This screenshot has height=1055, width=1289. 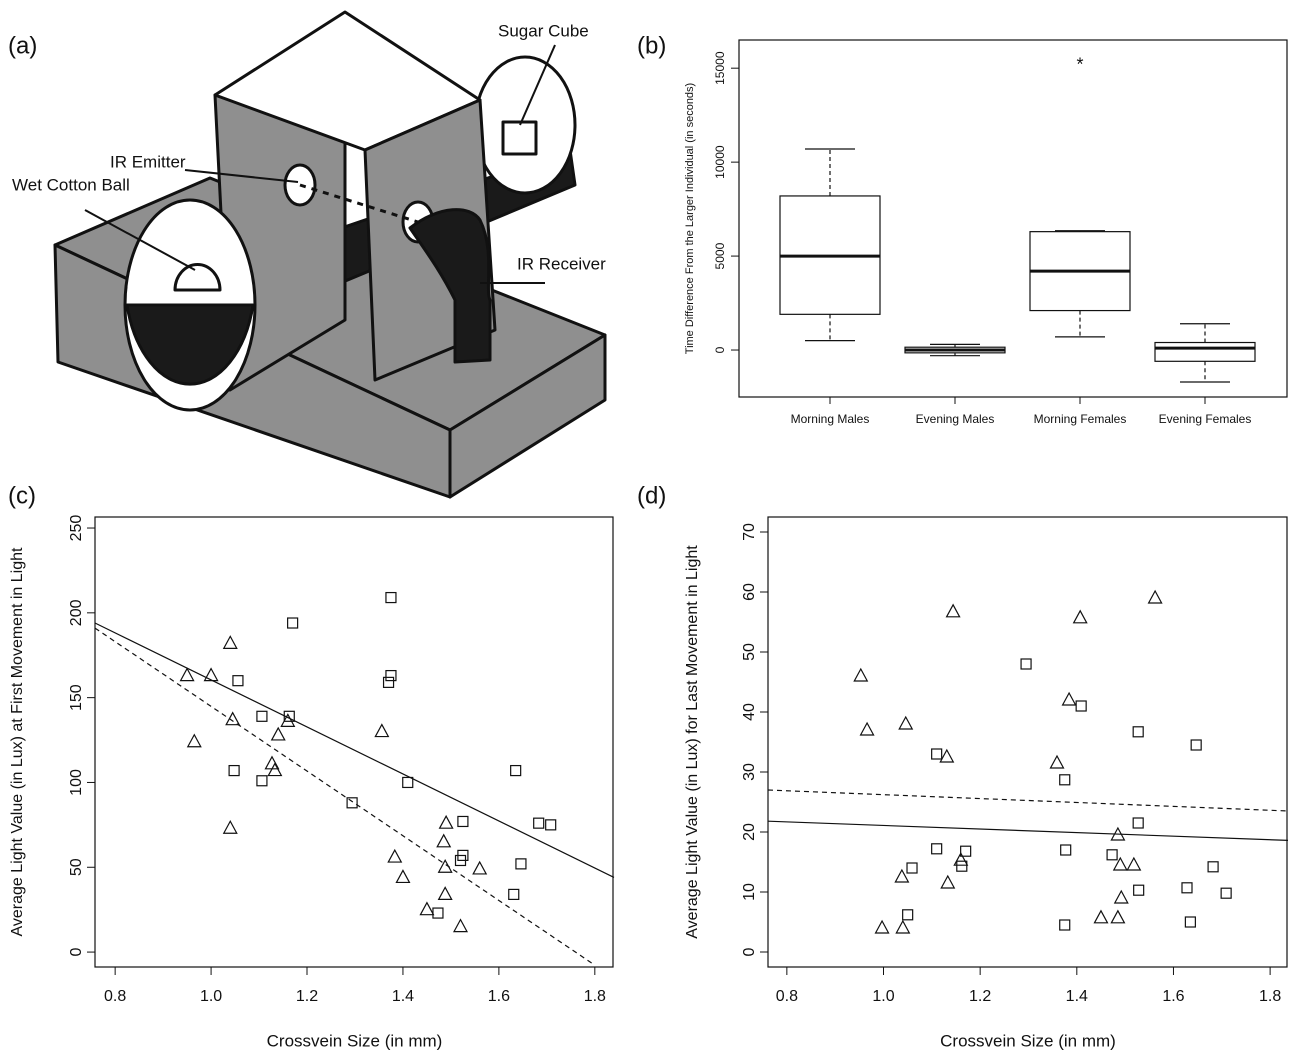 I want to click on plot-frame, so click(x=1013, y=218).